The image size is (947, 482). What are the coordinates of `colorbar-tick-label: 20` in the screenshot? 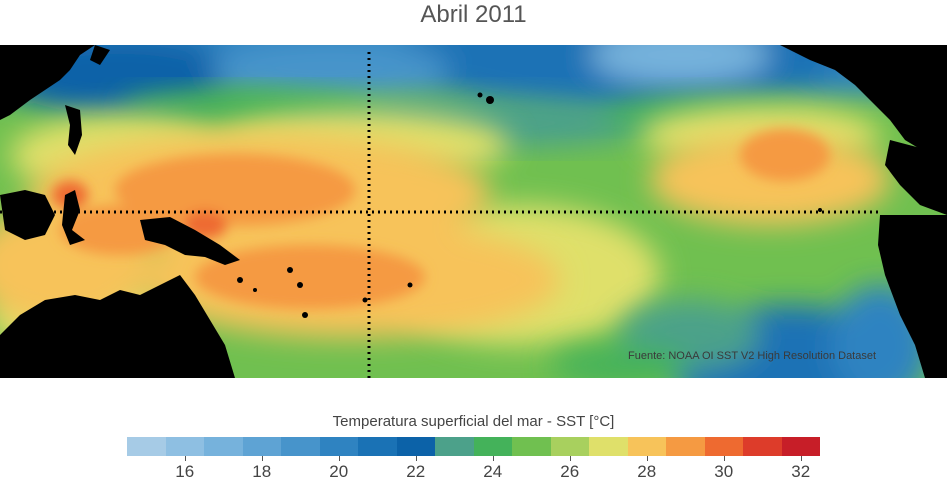 It's located at (339, 471).